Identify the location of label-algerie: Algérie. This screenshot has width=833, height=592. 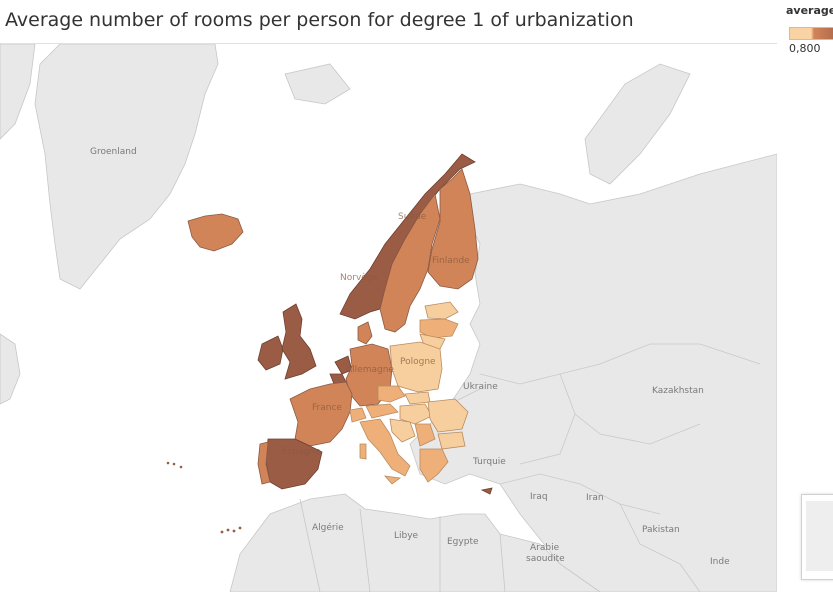
(328, 527).